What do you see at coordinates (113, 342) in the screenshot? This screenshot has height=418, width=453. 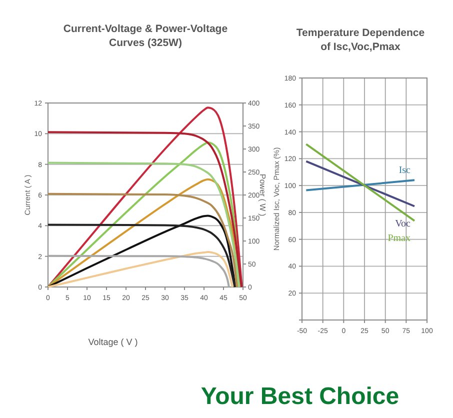 I see `x-axis-title: Voltage ( V )` at bounding box center [113, 342].